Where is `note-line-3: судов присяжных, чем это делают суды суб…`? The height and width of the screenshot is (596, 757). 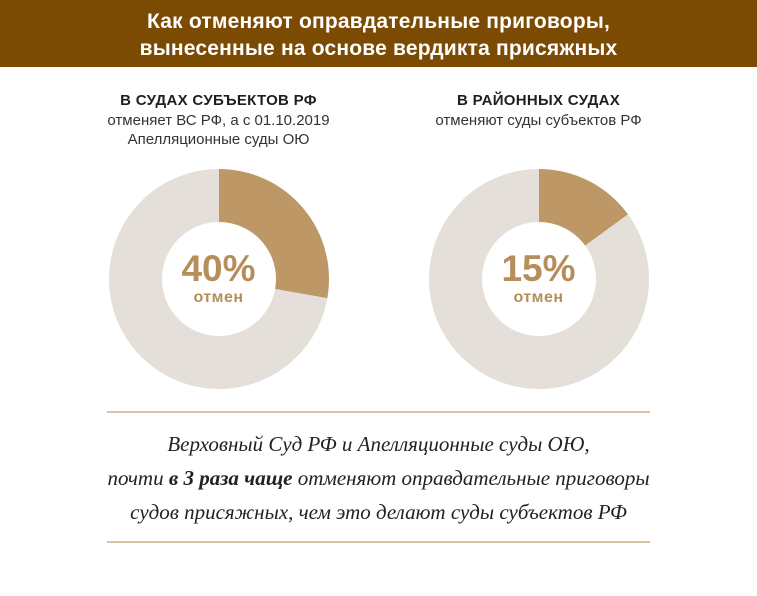
note-line-3: судов присяжных, чем это делают суды суб… is located at coordinates (378, 512).